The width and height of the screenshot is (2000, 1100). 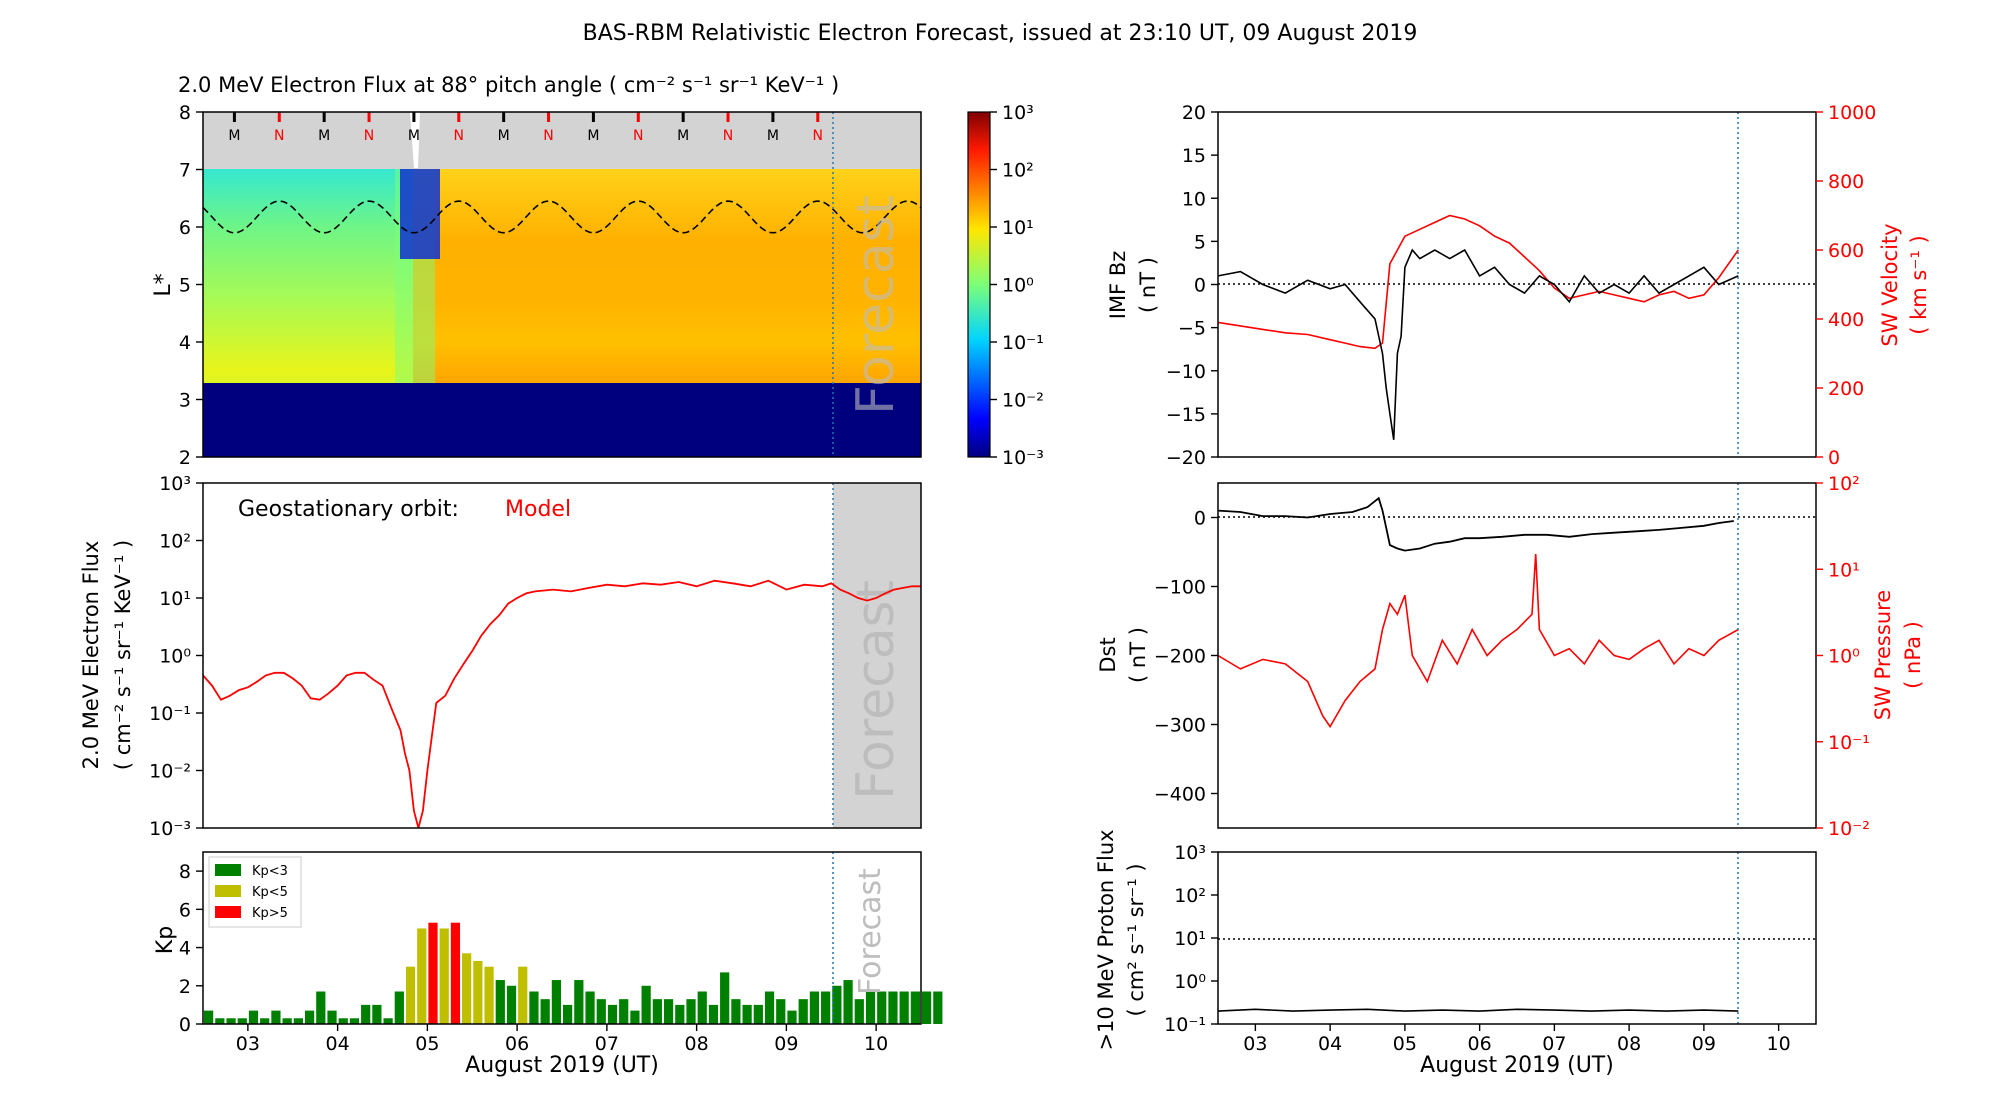 I want to click on sw-pressure-line, so click(x=1478, y=641).